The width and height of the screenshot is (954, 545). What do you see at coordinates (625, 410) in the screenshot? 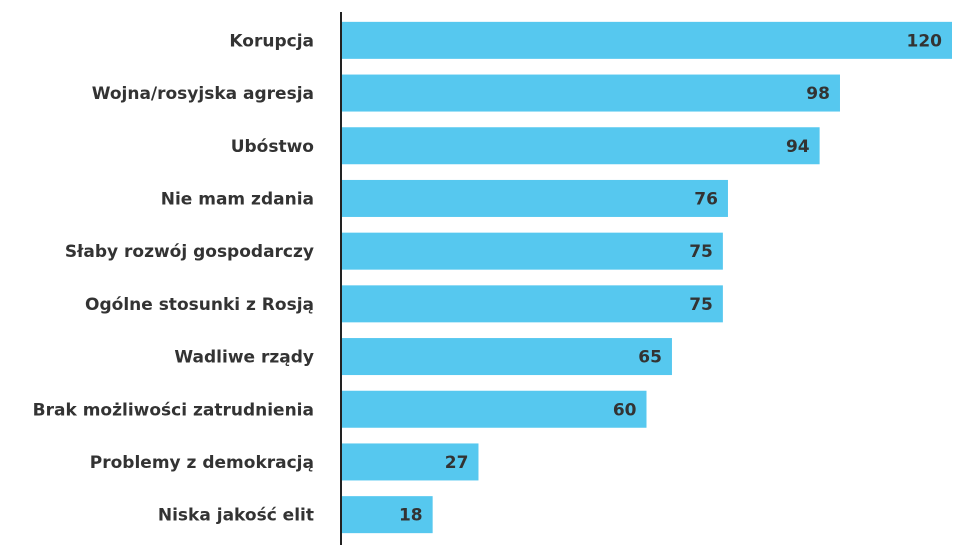
I see `value-label: 60` at bounding box center [625, 410].